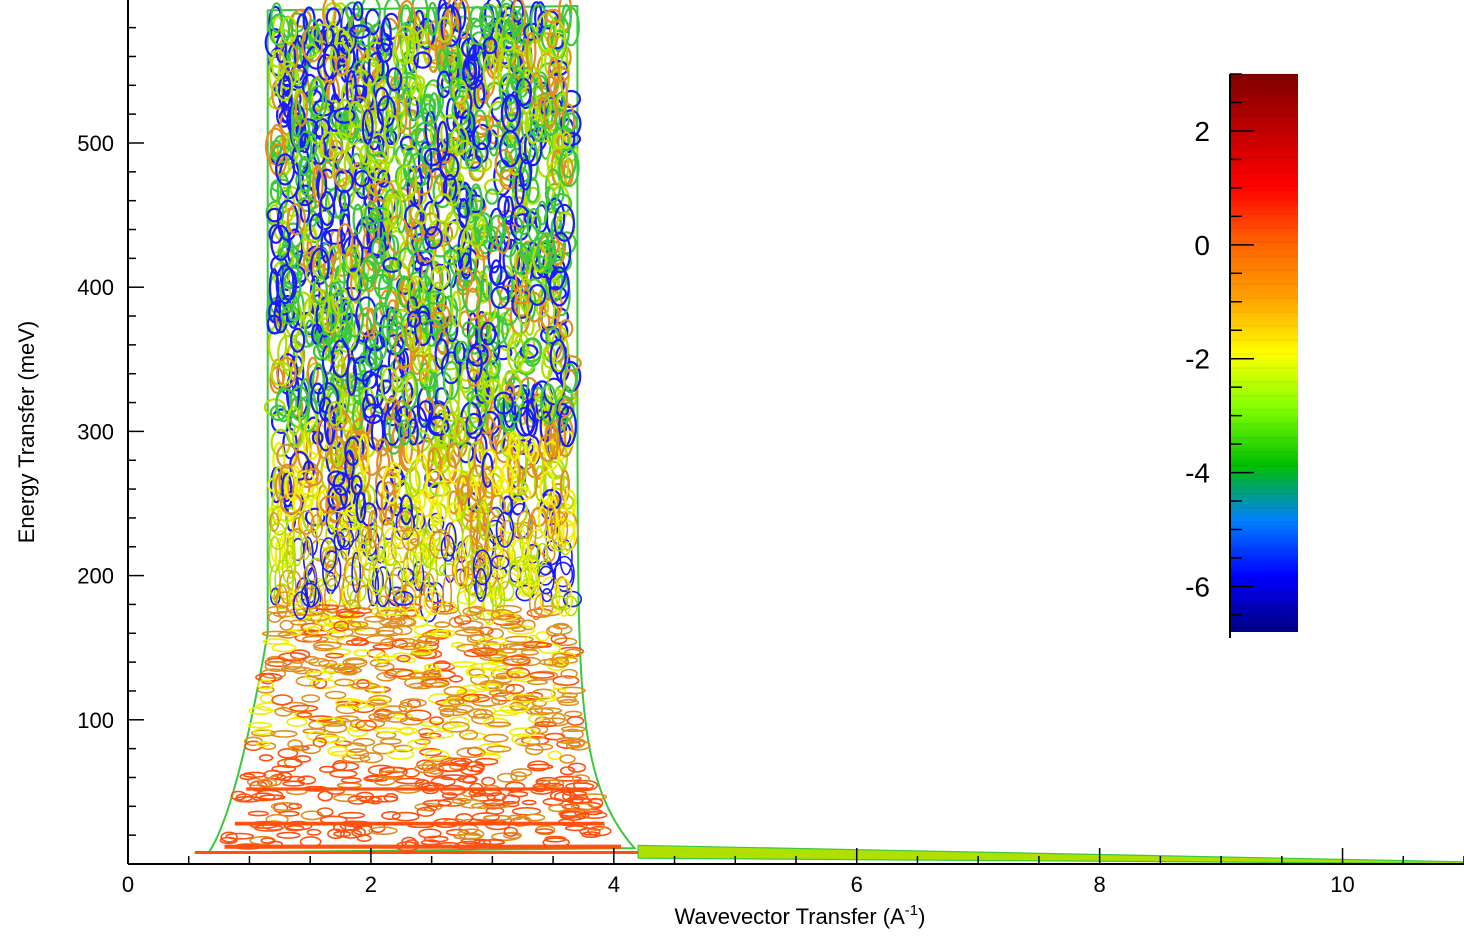 The height and width of the screenshot is (936, 1464). I want to click on y-axis-label: Energy Transfer (meV), so click(26, 432).